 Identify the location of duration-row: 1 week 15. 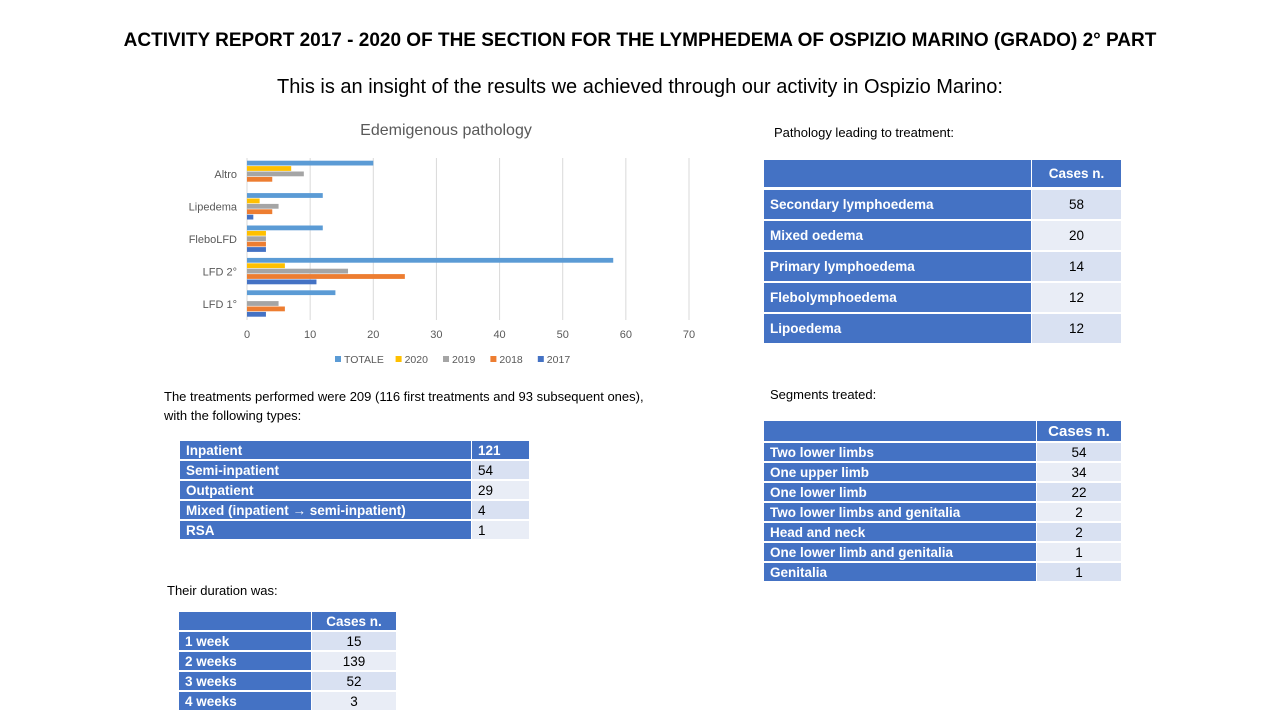
(287, 642).